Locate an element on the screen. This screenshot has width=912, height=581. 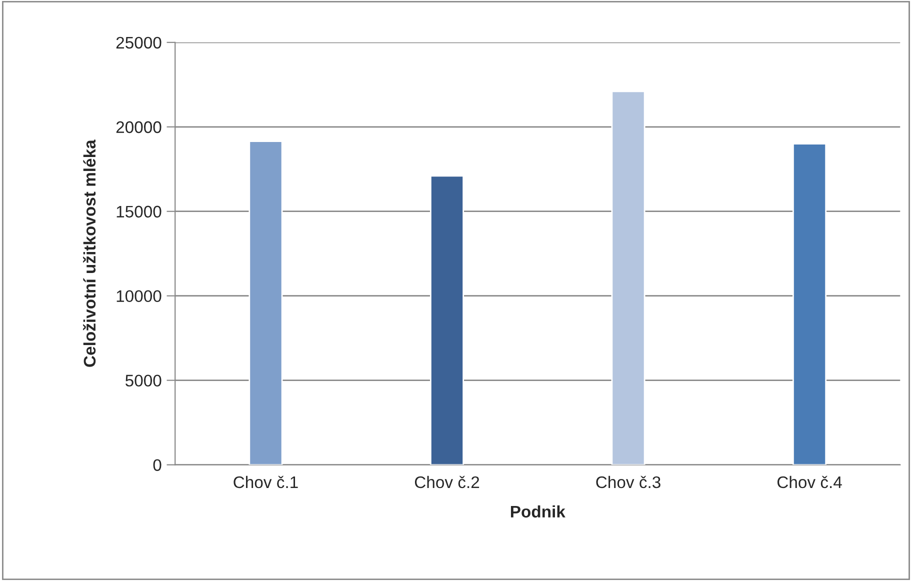
x-tick-label: Chov č.4 is located at coordinates (809, 482).